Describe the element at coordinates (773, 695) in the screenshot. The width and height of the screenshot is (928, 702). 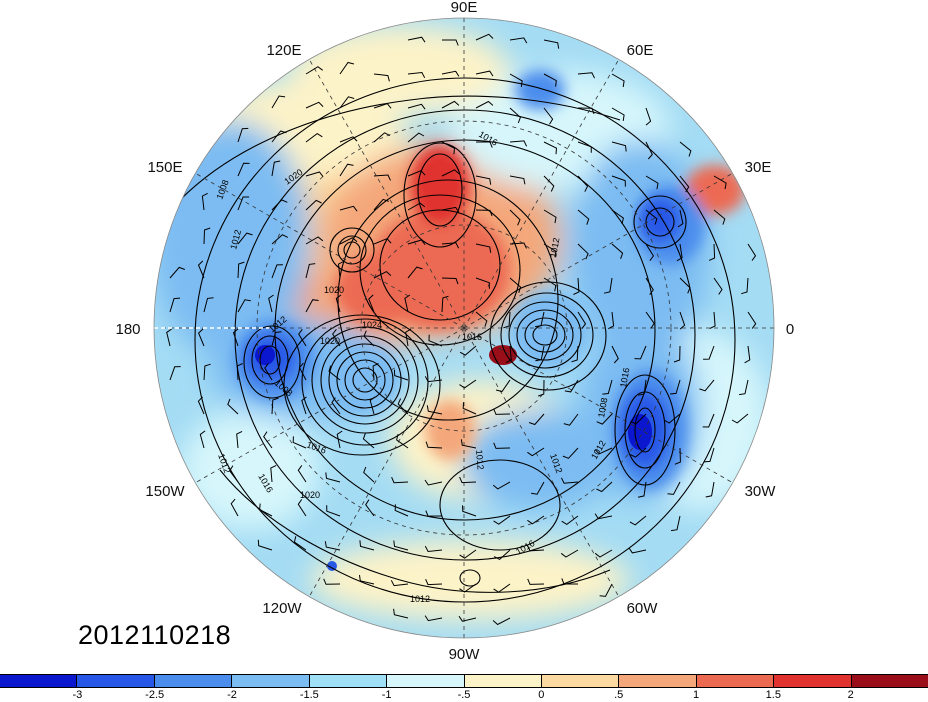
I see `colorbar-tick-label: 1.5` at that location.